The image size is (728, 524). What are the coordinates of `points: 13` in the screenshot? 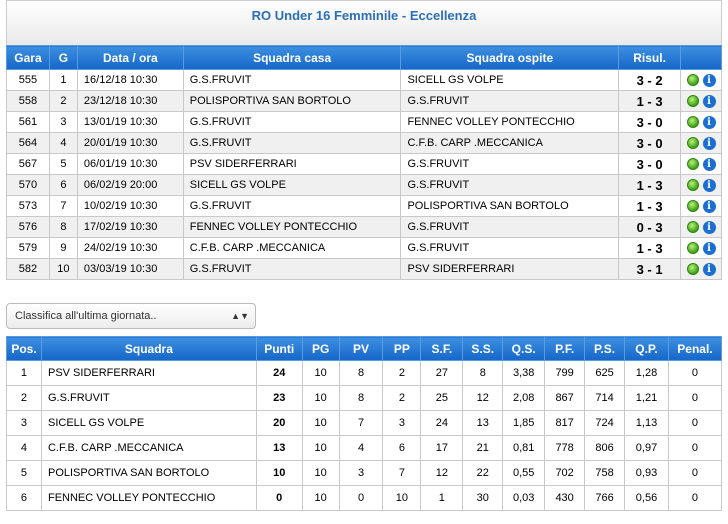 It's located at (279, 448).